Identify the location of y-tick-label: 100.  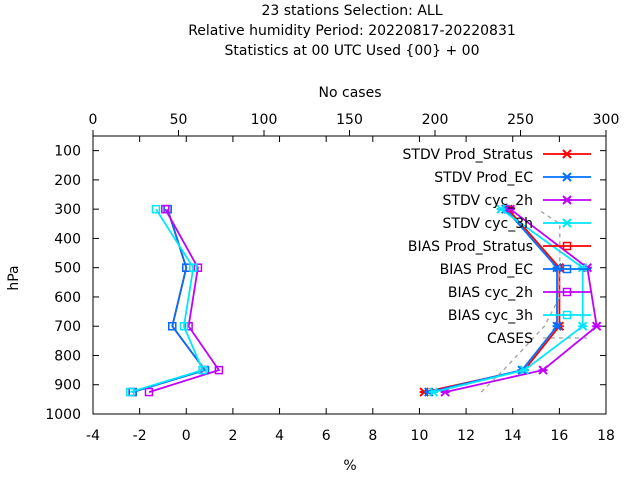
(67, 152).